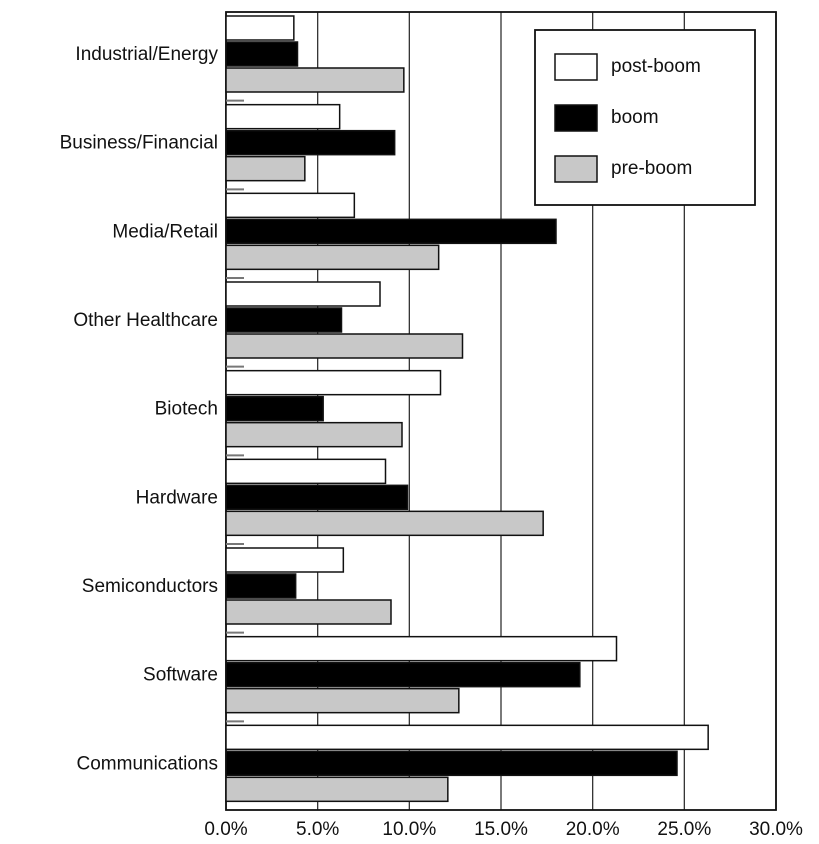  I want to click on y-tick-label: Industrial/Energy, so click(146, 54).